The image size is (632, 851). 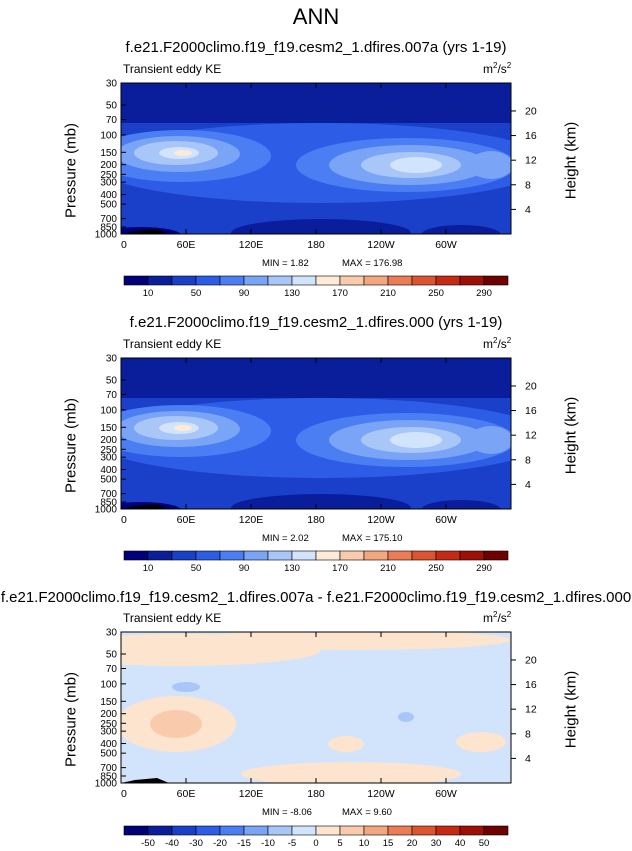 I want to click on y-tick-label: 850, so click(x=108, y=503).